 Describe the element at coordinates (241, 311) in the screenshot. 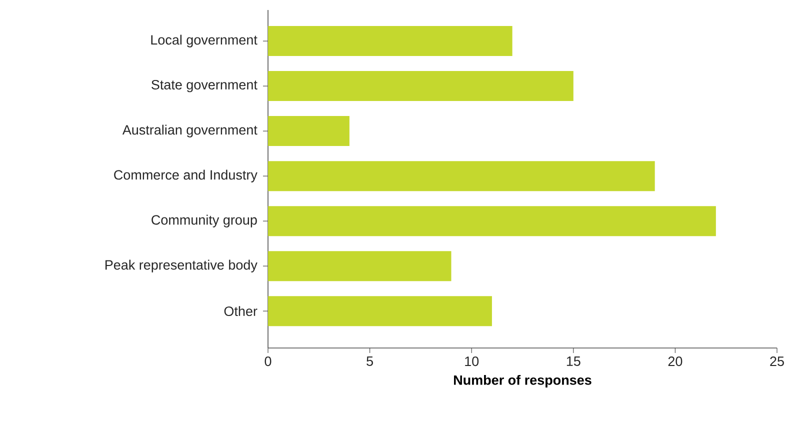

I see `y-tick-label: Other` at that location.